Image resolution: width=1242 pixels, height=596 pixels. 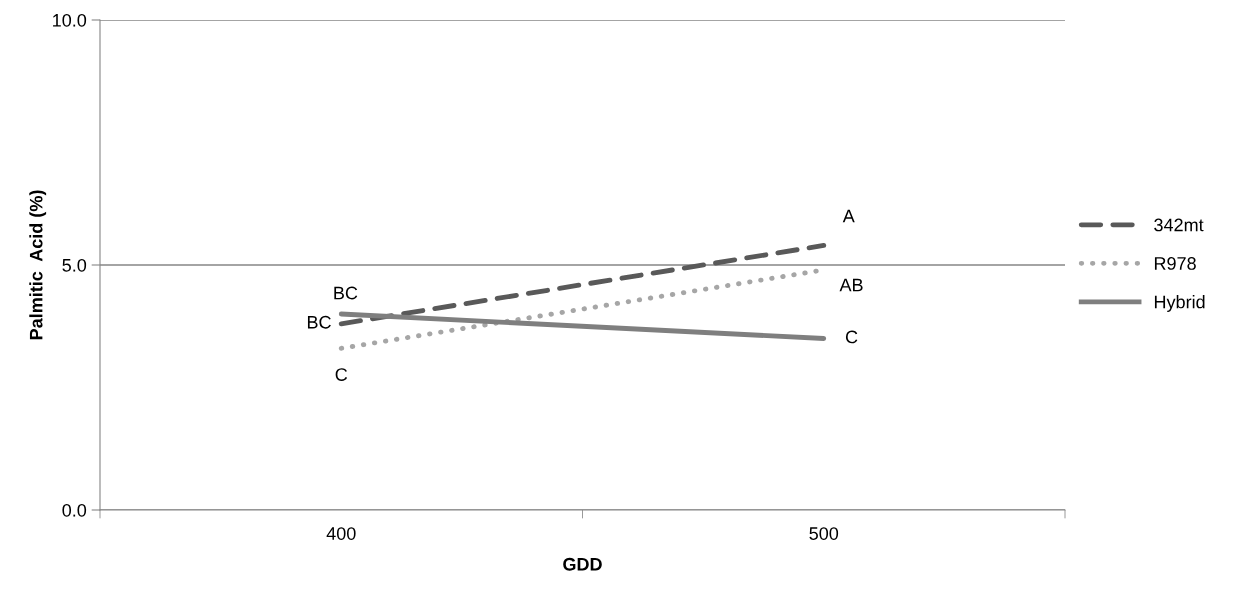 I want to click on x-axis-title: GDD, so click(x=582, y=564).